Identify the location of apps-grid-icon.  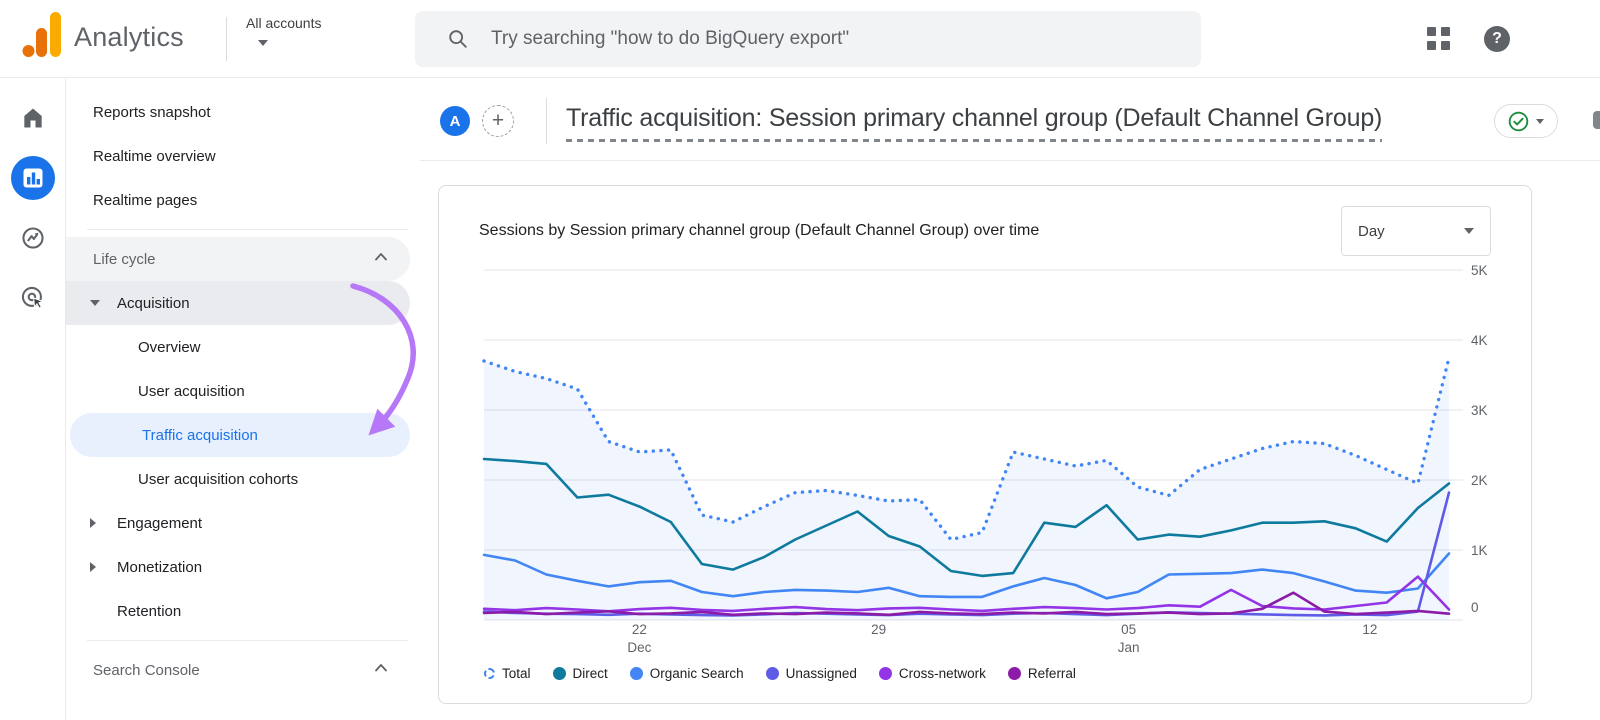
(1439, 39).